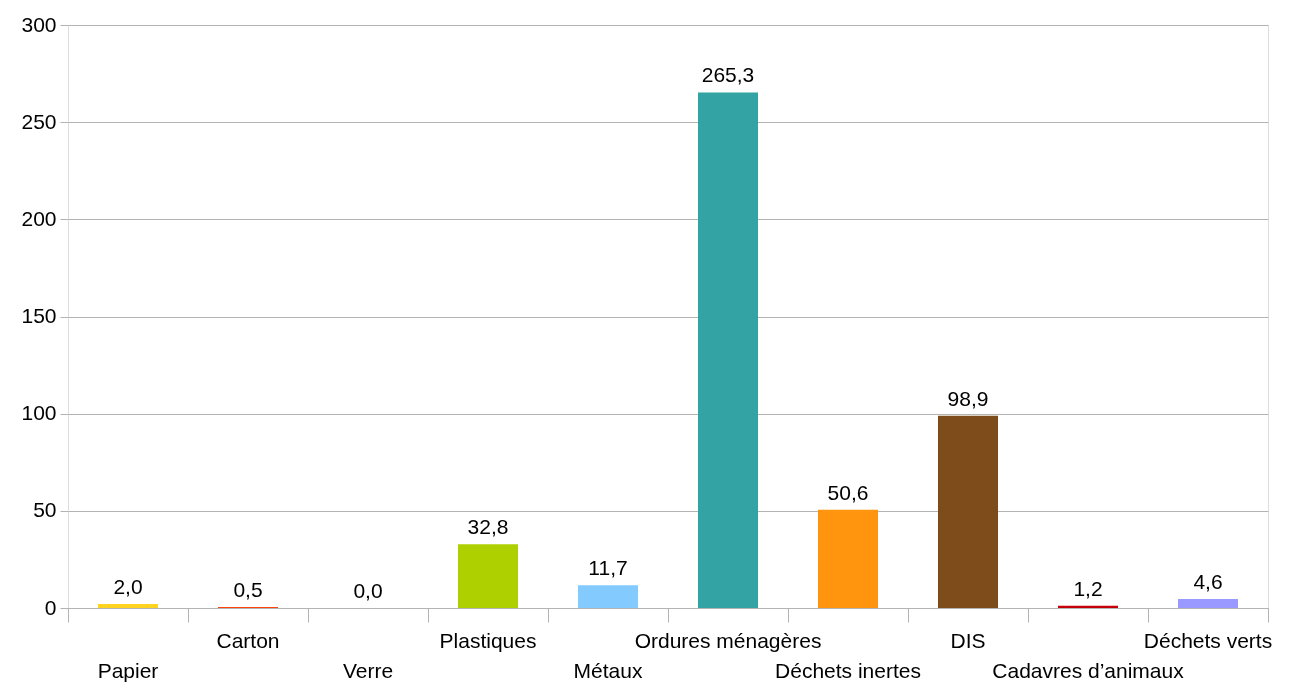  Describe the element at coordinates (128, 587) in the screenshot. I see `data-label: 2,0` at that location.